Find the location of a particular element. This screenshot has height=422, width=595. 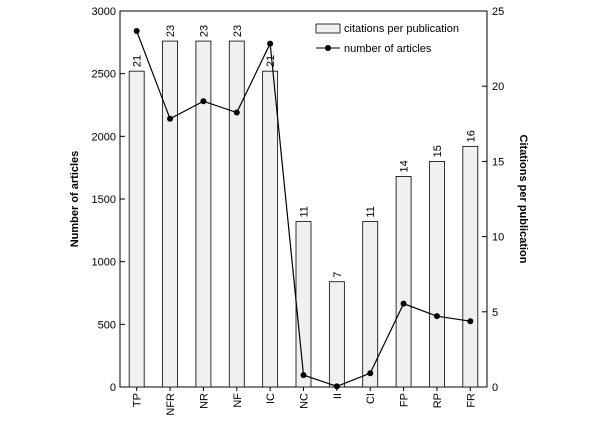

bar-data-label: 14 is located at coordinates (405, 166).